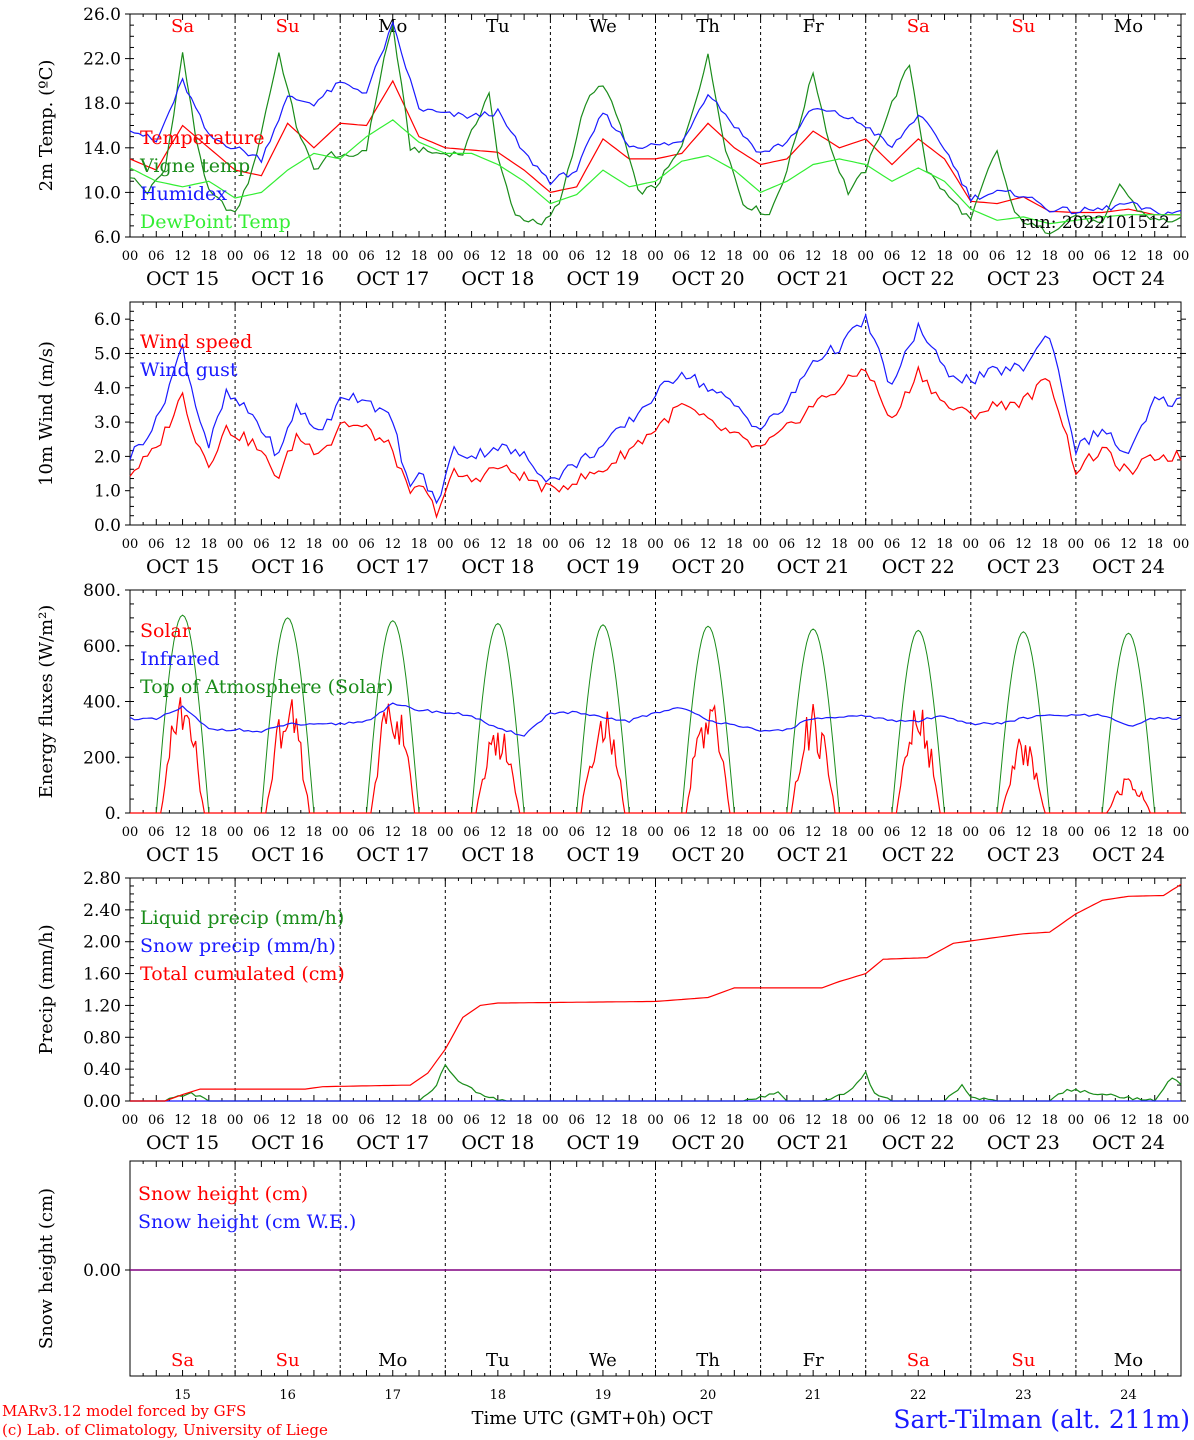 Image resolution: width=1194 pixels, height=1440 pixels. What do you see at coordinates (655, 719) in the screenshot?
I see `series-line-blue` at bounding box center [655, 719].